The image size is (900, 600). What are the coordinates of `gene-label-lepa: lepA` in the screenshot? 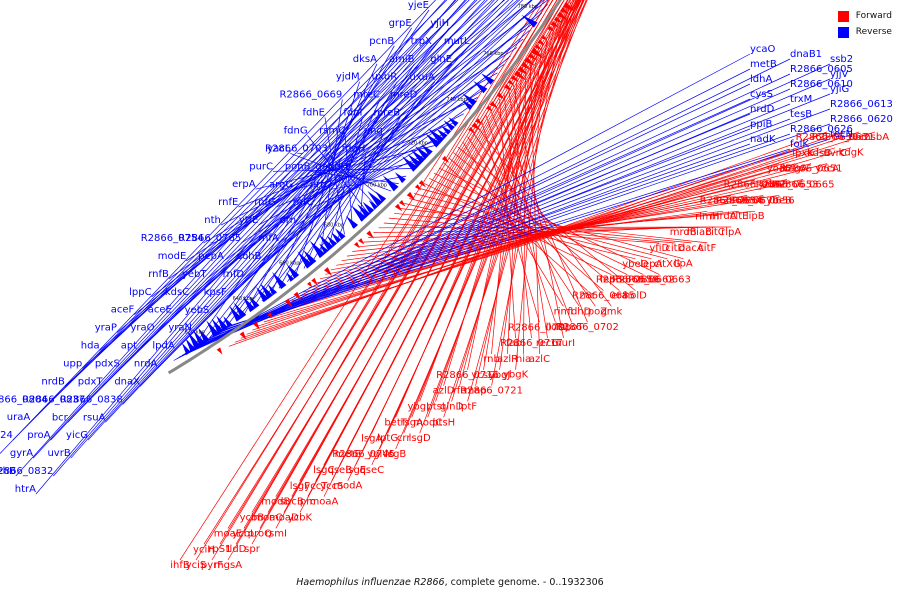 It's located at (651, 264).